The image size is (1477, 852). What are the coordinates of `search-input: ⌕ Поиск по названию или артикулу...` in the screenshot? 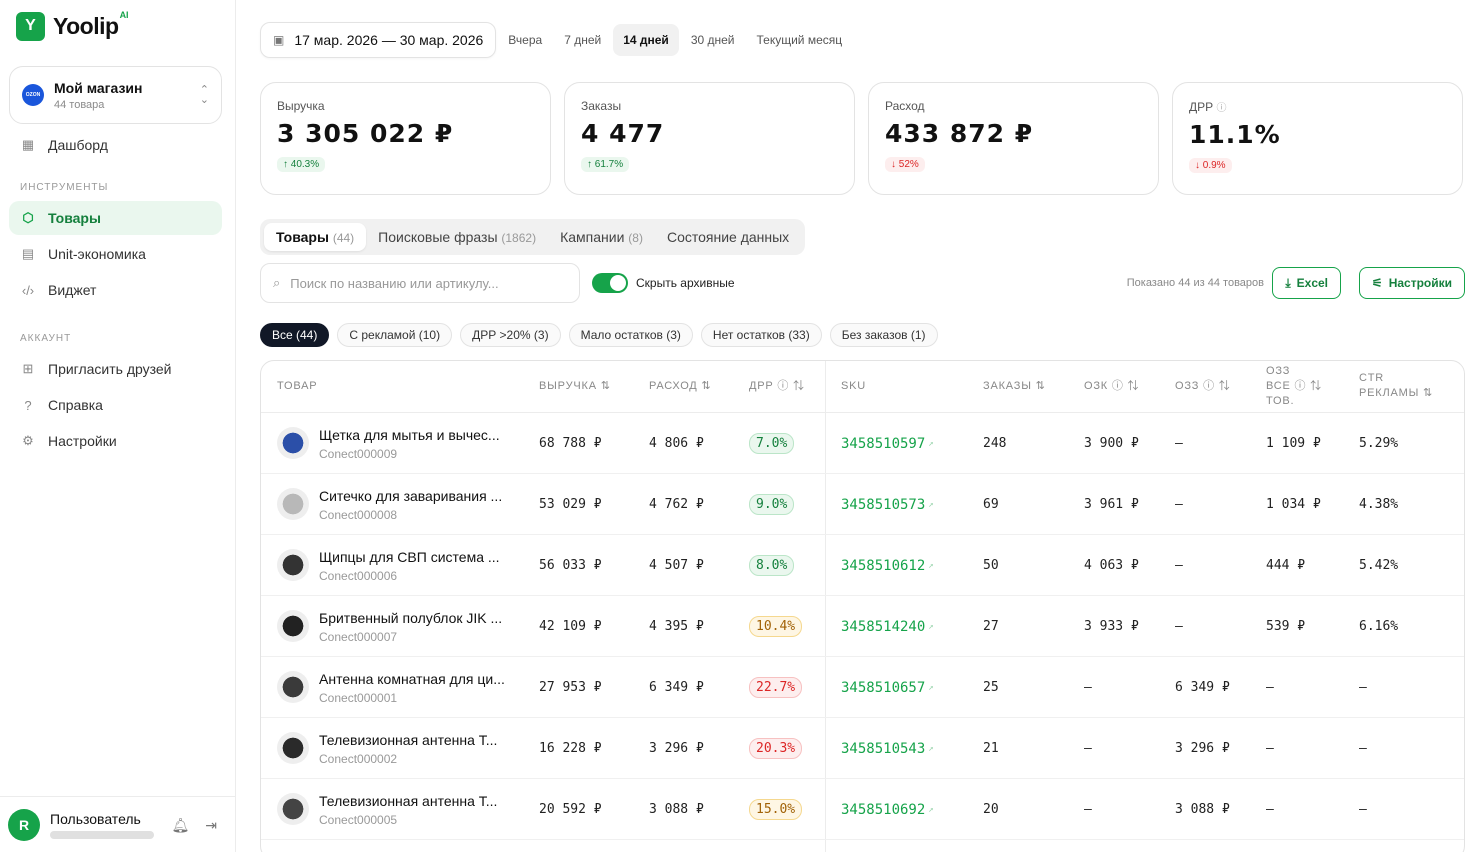 It's located at (420, 283).